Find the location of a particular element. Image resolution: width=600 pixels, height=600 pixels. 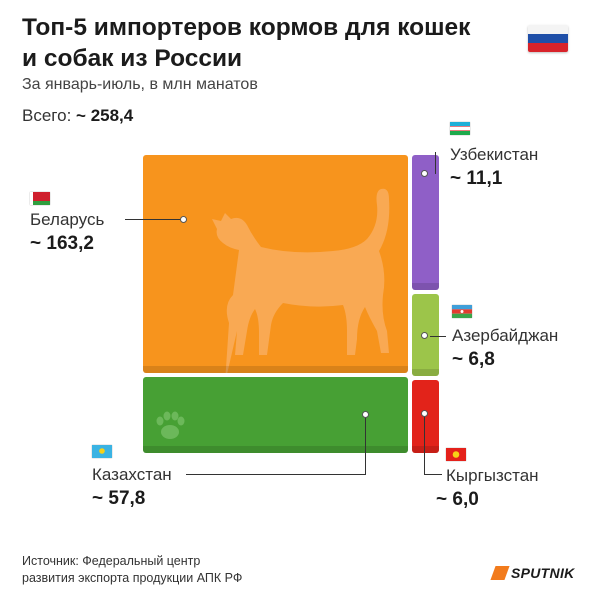

value-kyrgyzstan: ~ 6,0 is located at coordinates (457, 499).